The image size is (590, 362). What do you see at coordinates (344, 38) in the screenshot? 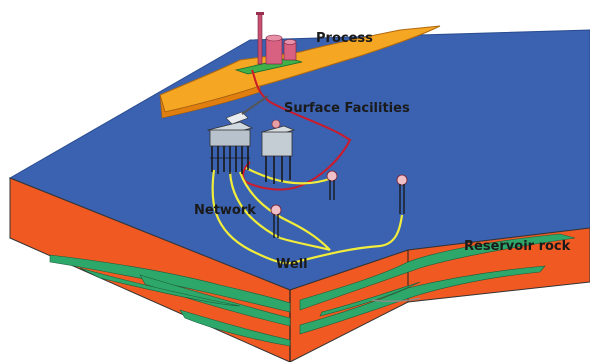
I see `label-process: Process` at bounding box center [344, 38].